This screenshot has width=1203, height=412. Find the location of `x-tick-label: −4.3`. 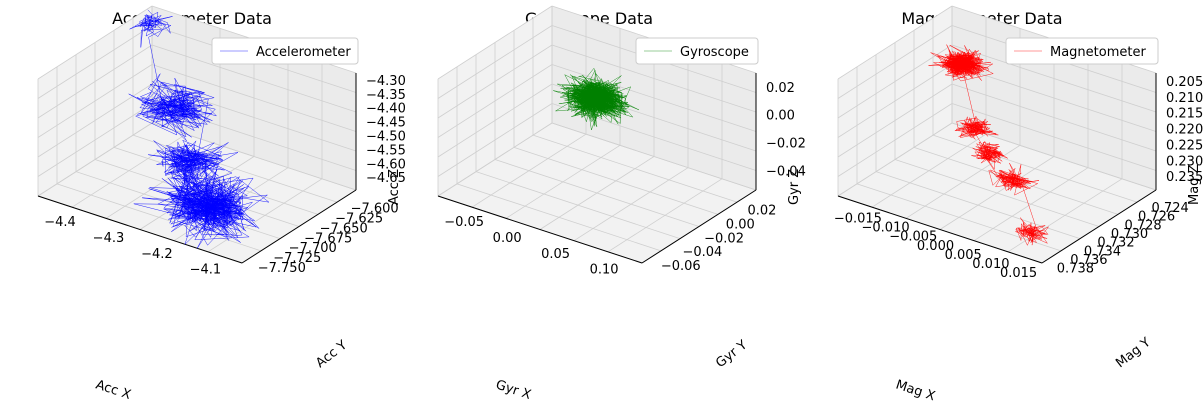

x-tick-label: −4.3 is located at coordinates (109, 238).